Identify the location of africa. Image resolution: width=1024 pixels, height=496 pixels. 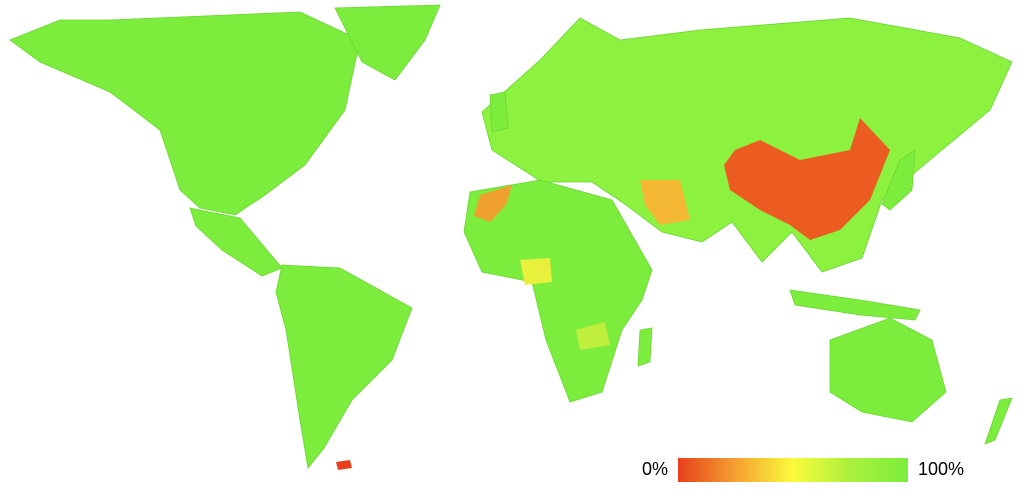
(558, 291).